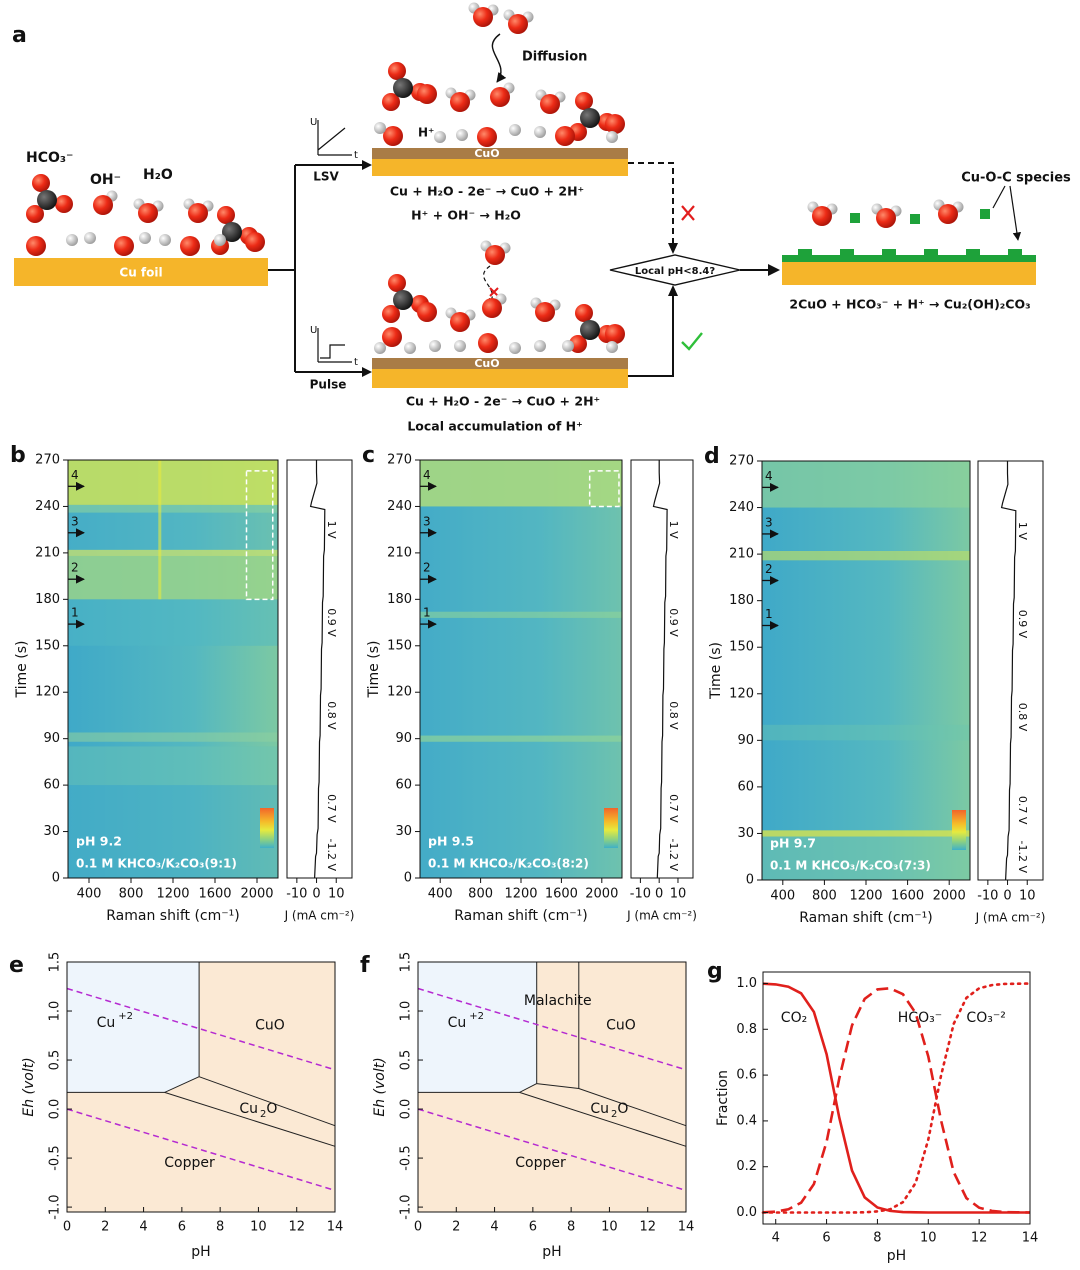 The height and width of the screenshot is (1270, 1080). What do you see at coordinates (782, 896) in the screenshot?
I see `x-tick-label: 400` at bounding box center [782, 896].